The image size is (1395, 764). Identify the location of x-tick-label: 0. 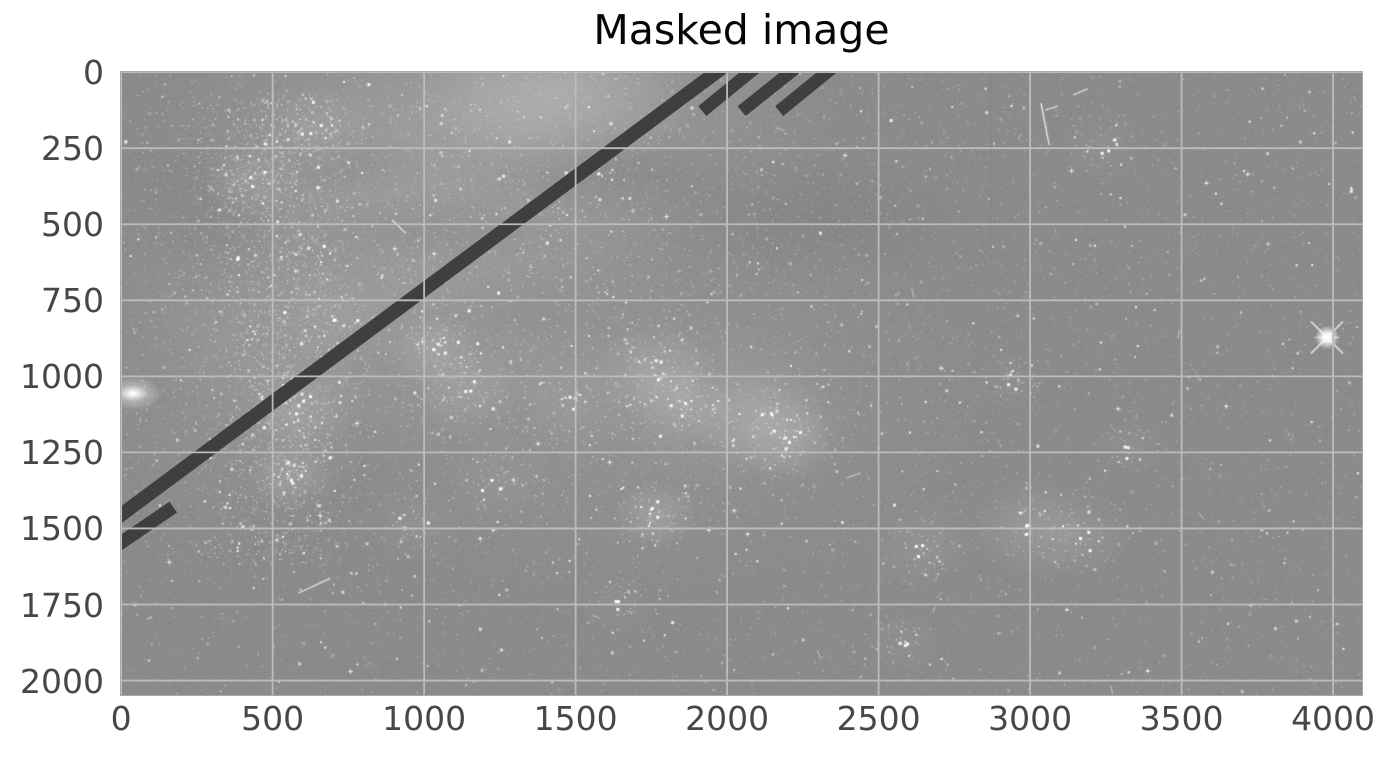
(121, 718).